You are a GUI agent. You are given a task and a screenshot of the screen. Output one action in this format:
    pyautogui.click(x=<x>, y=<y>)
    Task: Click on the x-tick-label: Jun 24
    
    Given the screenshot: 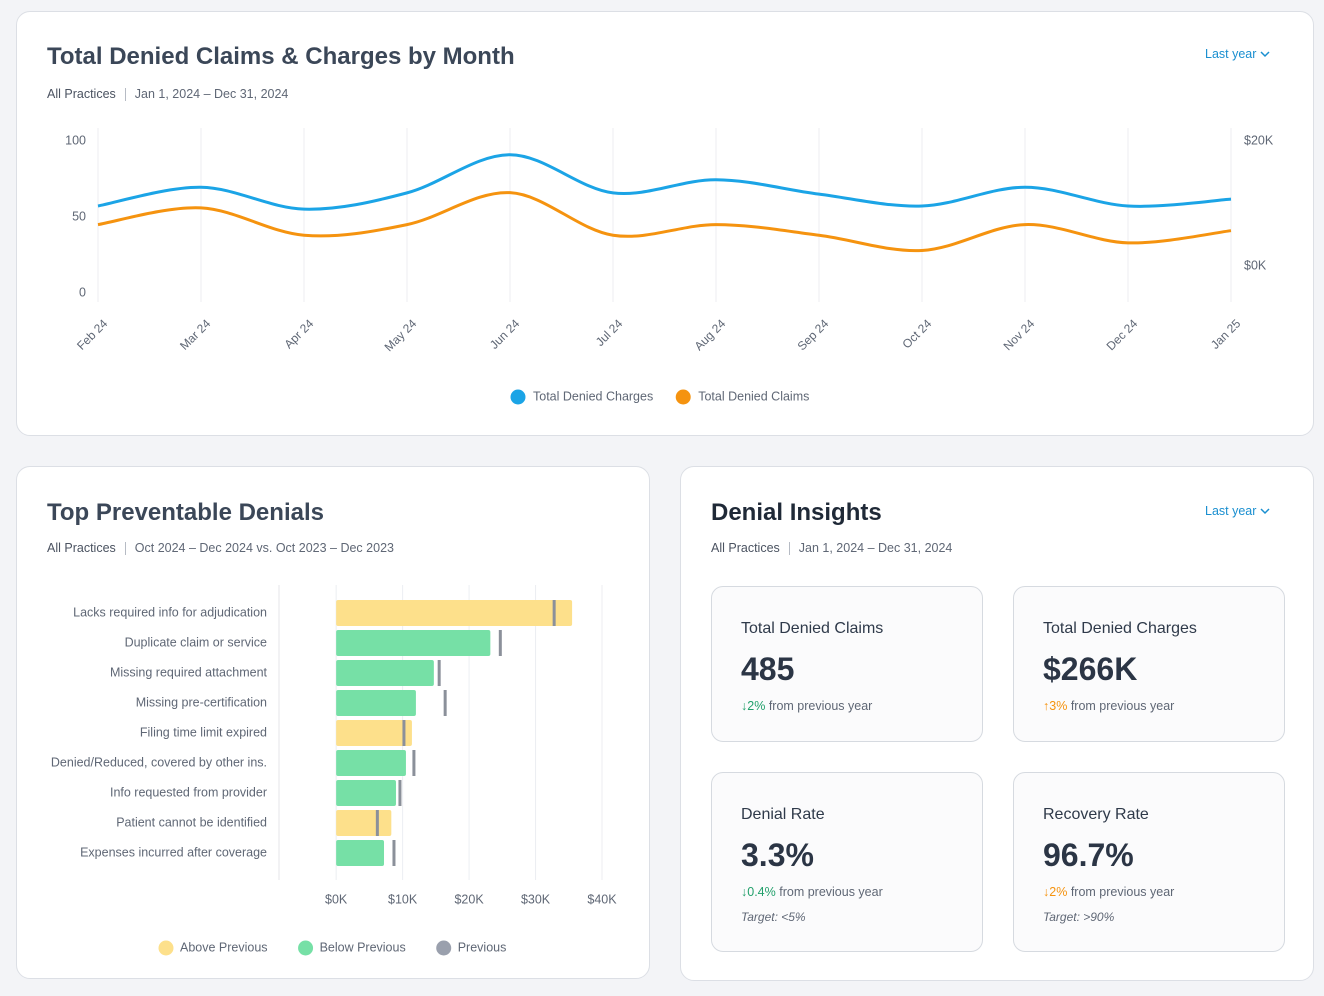 What is the action you would take?
    pyautogui.click(x=505, y=334)
    